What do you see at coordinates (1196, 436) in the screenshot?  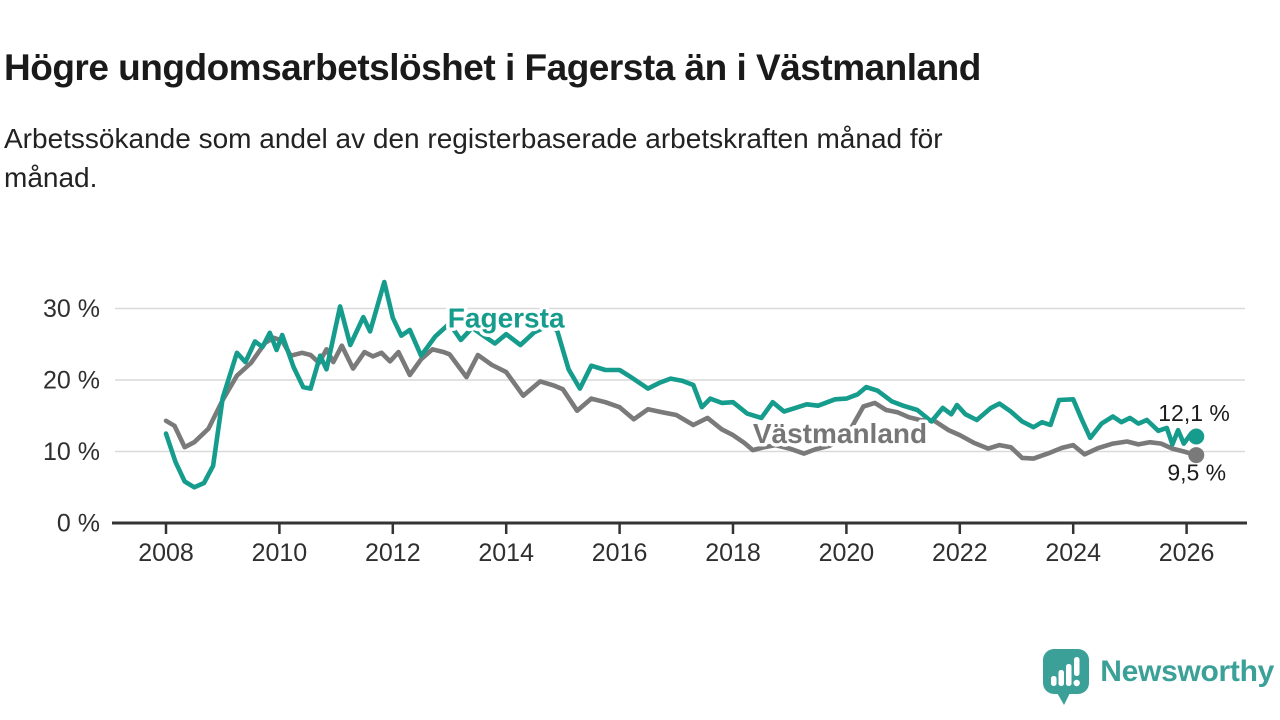 I see `series-end-dot-fagersta` at bounding box center [1196, 436].